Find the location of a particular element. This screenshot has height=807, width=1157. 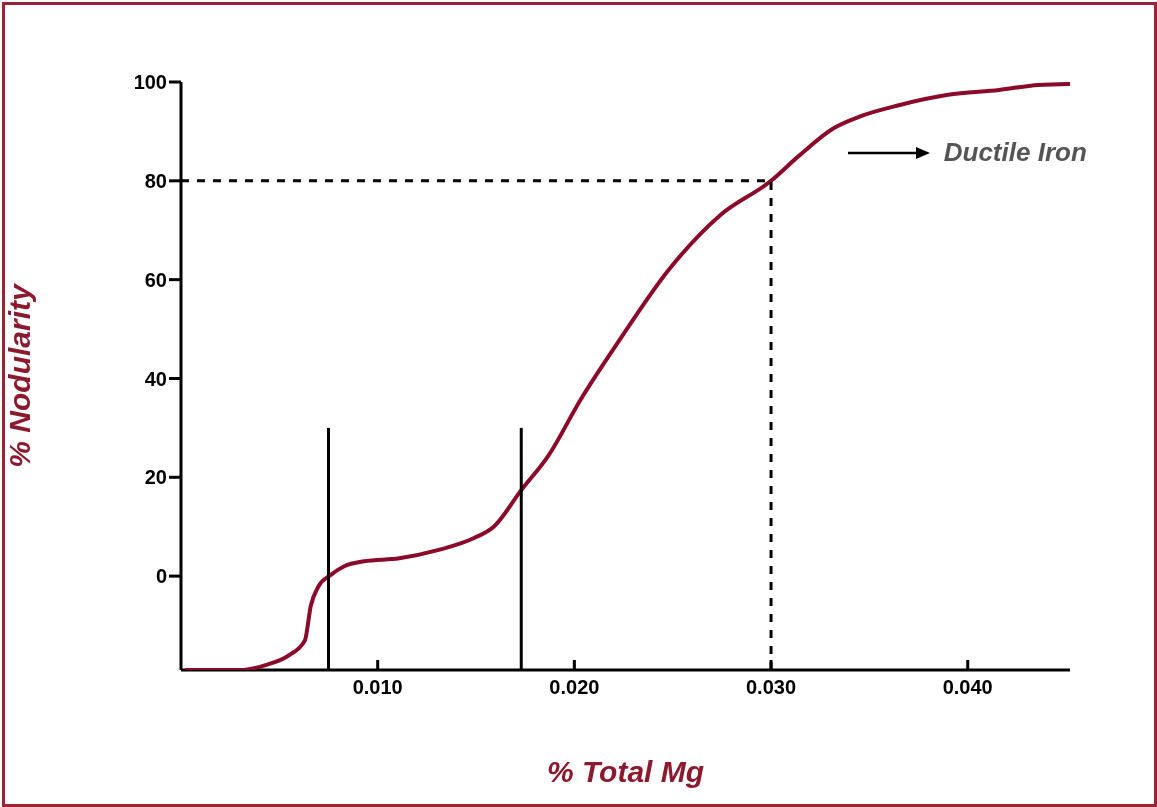

x-tick-label: 0.030 is located at coordinates (771, 687).